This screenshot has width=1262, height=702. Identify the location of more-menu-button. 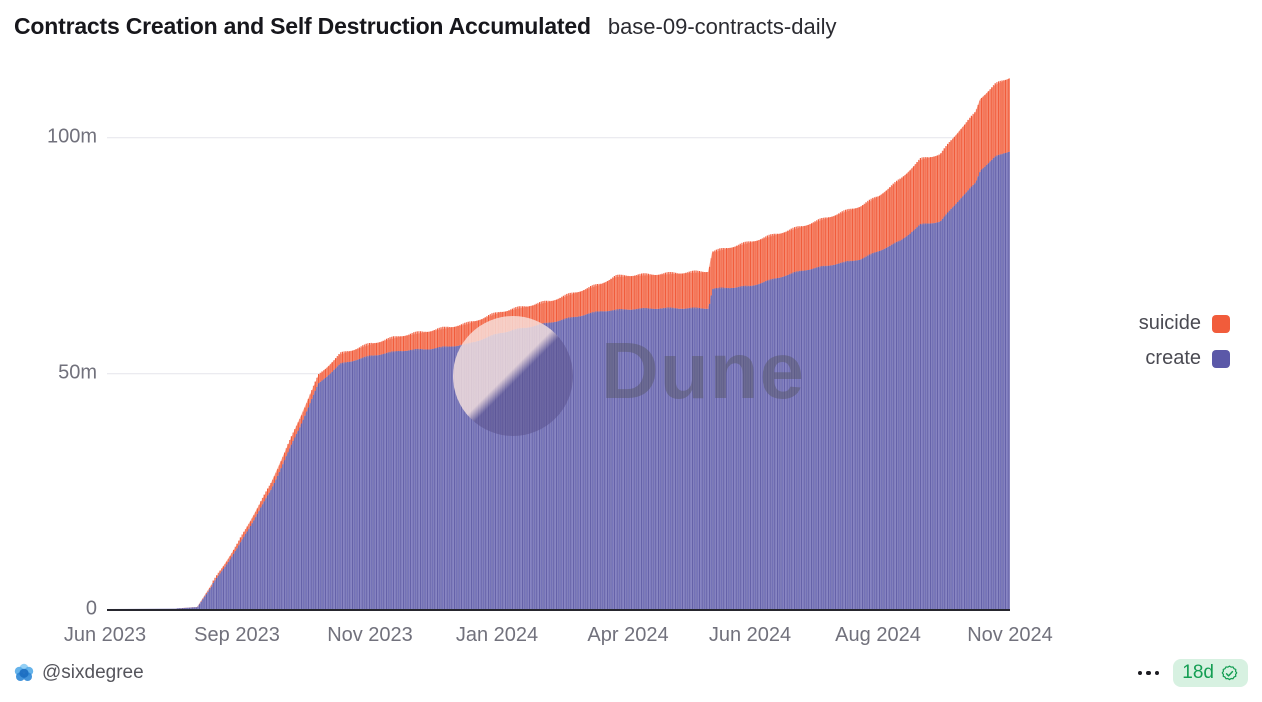
(1149, 673).